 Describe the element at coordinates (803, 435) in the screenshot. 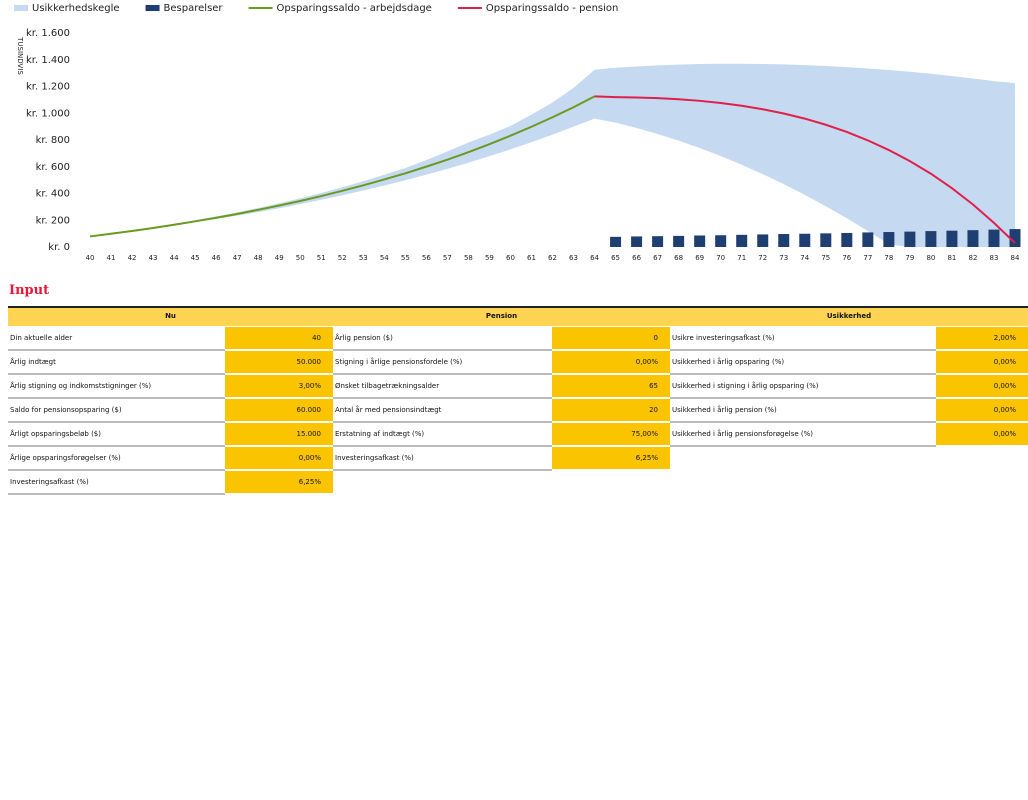

I see `row-label: Usikkerhed i årlig pensionsforøgelse (%)` at that location.